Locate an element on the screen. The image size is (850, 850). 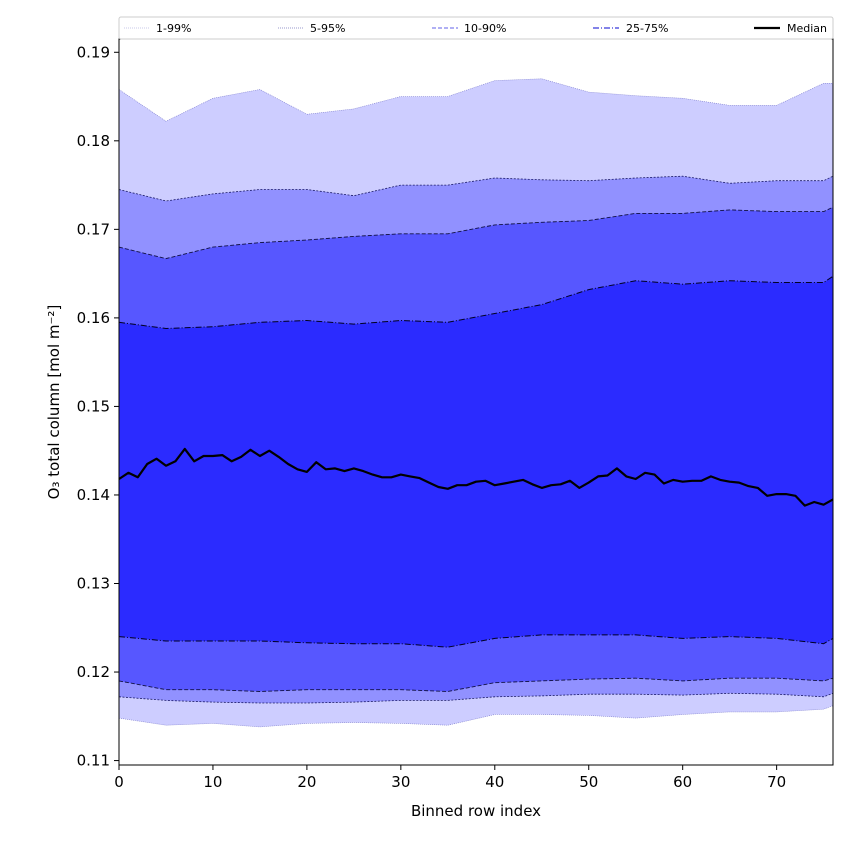
x-tick-label: 70 is located at coordinates (776, 782).